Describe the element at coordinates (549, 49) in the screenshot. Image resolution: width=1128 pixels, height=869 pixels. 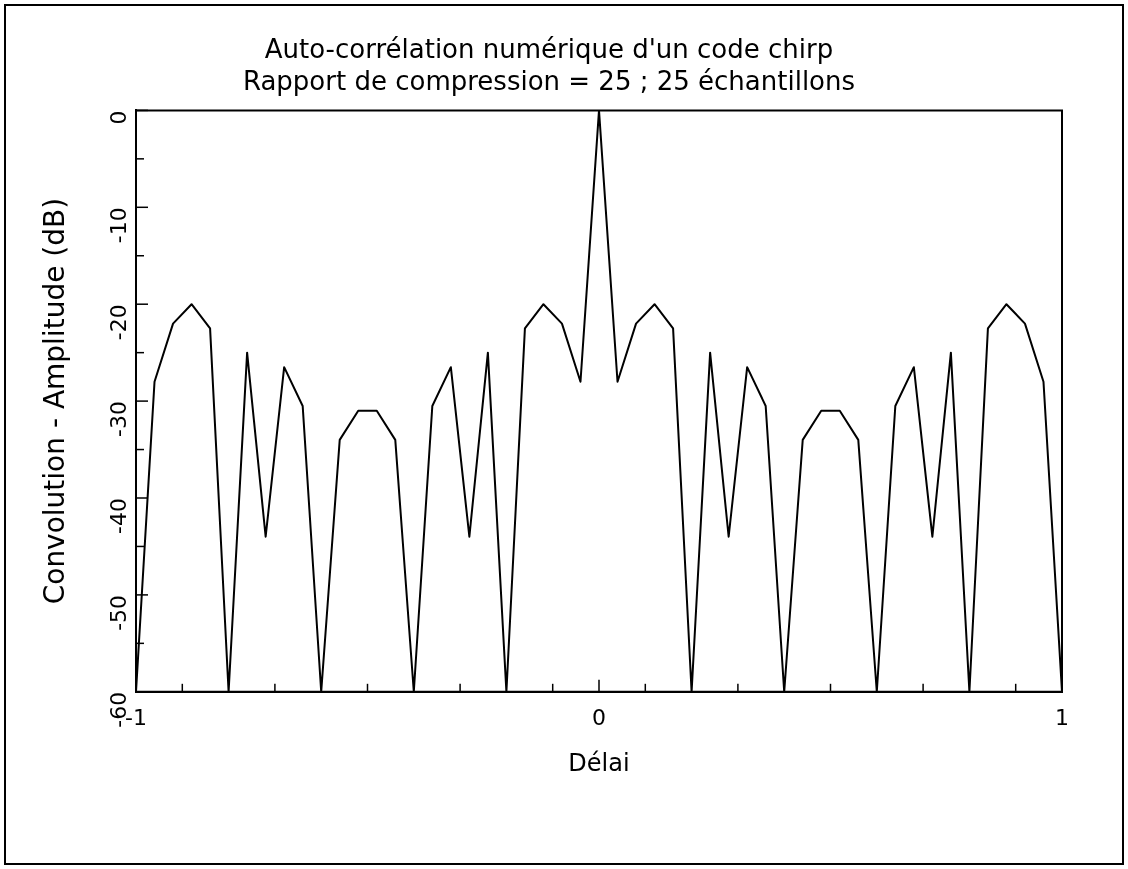
I see `chart-title: Auto-corrélation numérique d'un code chirp` at that location.